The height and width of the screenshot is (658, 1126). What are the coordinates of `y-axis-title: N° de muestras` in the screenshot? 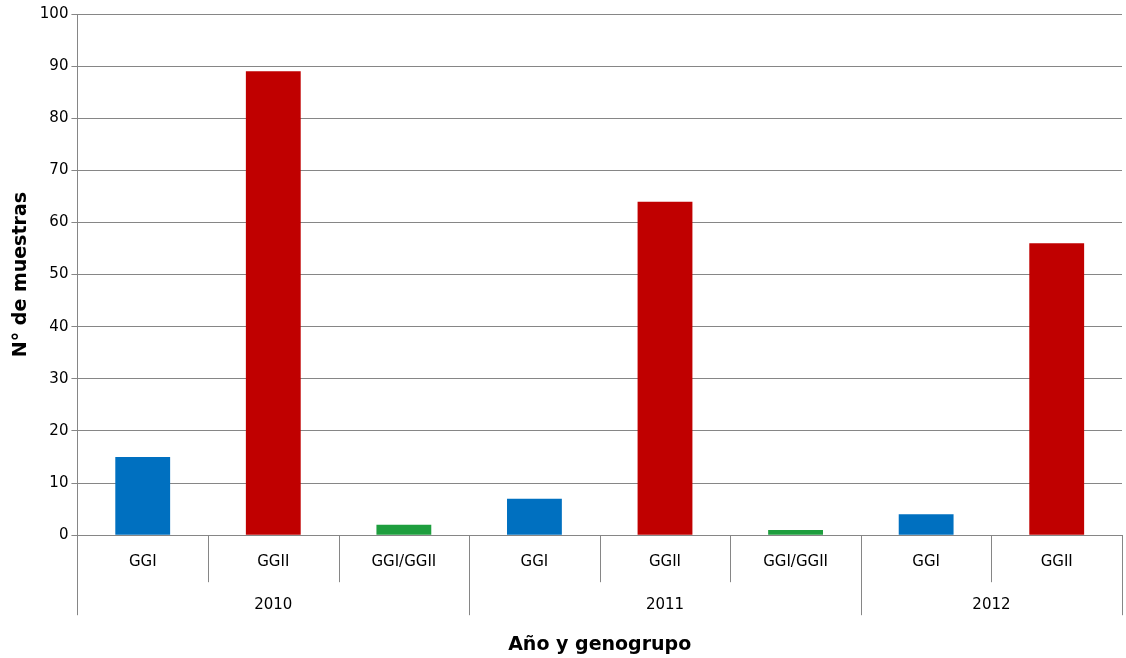 It's located at (19, 274).